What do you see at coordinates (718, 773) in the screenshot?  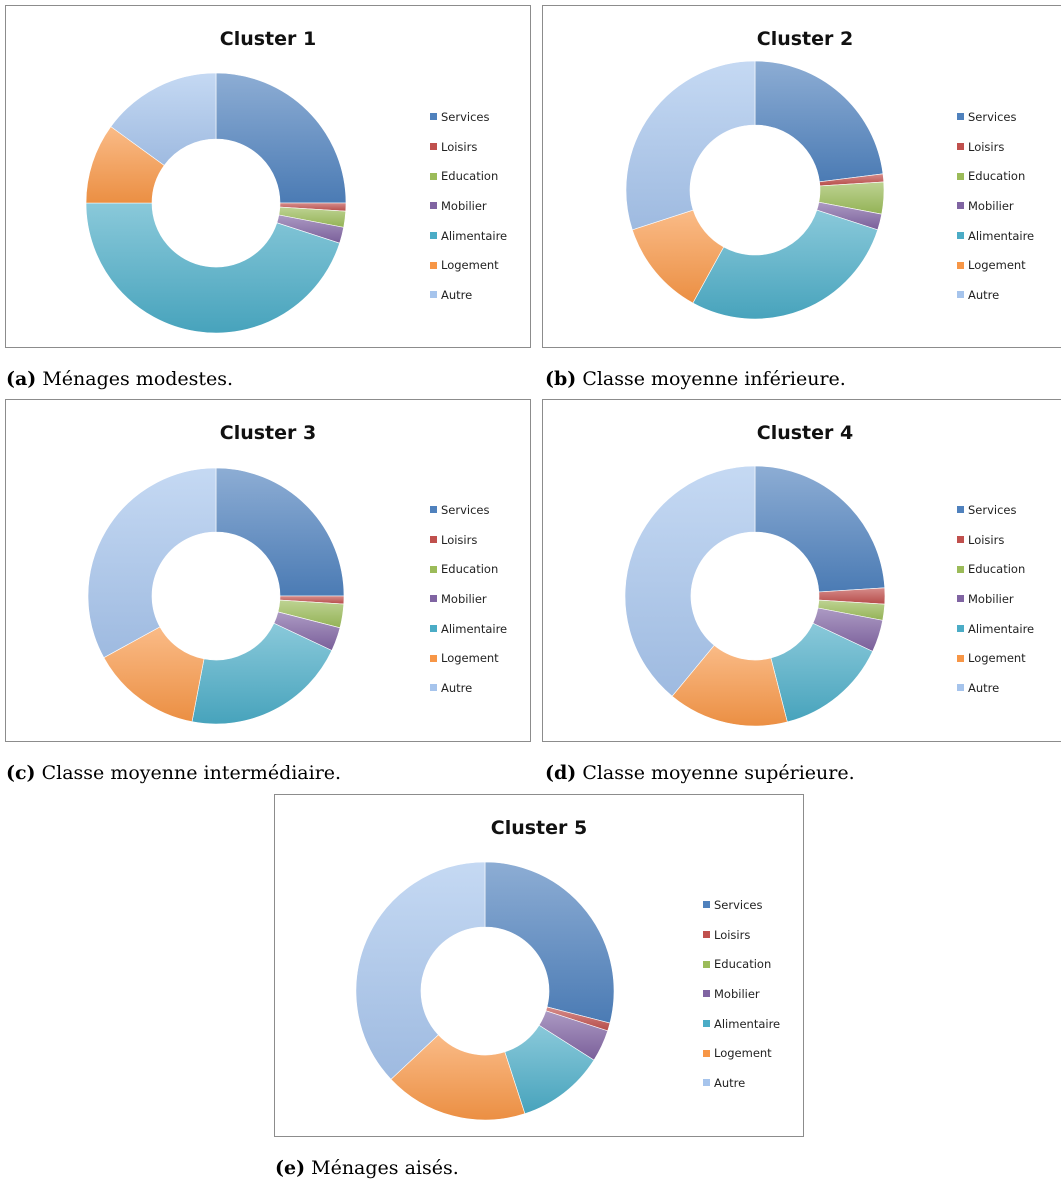 I see `caption-text: Classe moyenne supérieure.` at bounding box center [718, 773].